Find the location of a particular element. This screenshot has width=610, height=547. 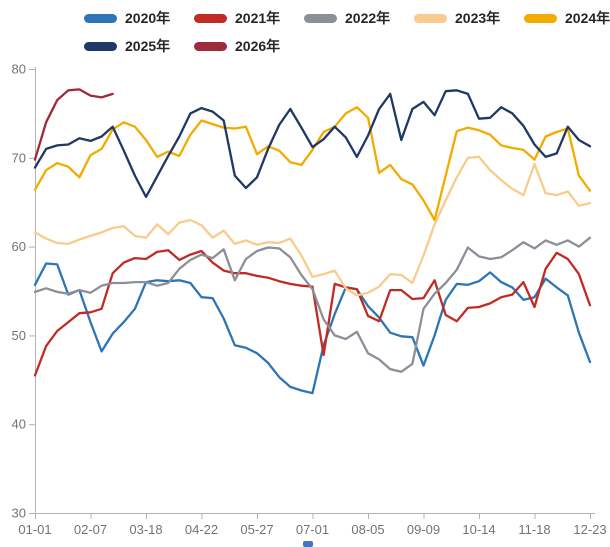

legend-label: 2021年 is located at coordinates (258, 18).